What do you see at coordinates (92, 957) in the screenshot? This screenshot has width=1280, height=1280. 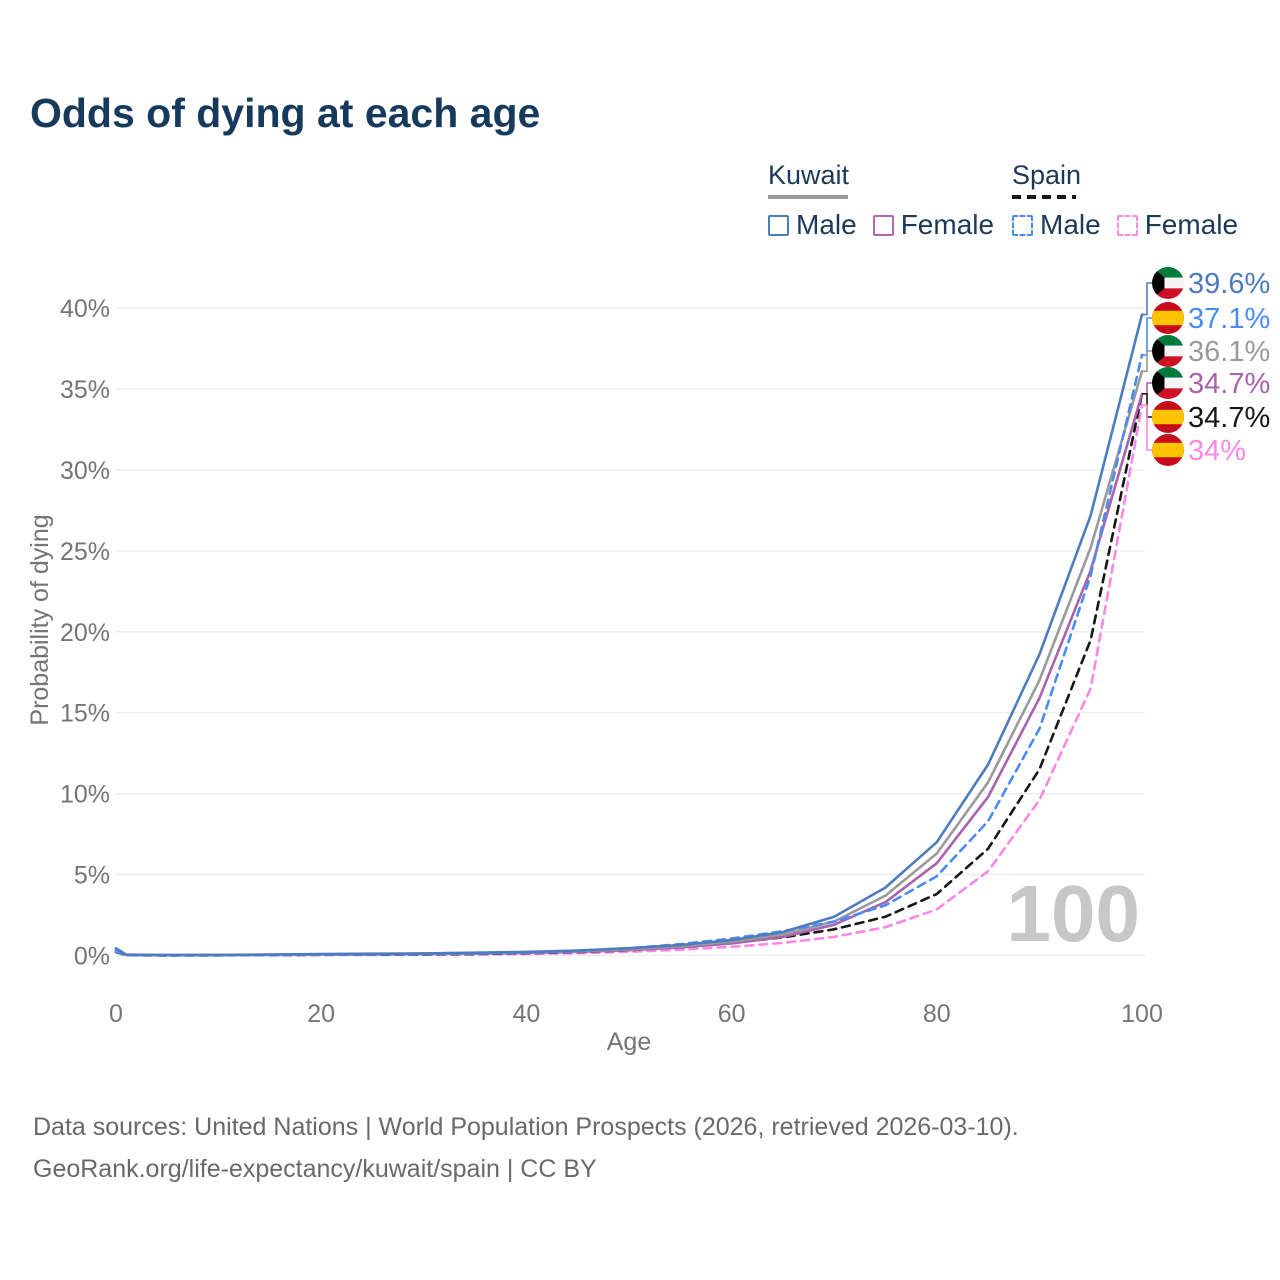 I see `y-tick-label: 0%` at bounding box center [92, 957].